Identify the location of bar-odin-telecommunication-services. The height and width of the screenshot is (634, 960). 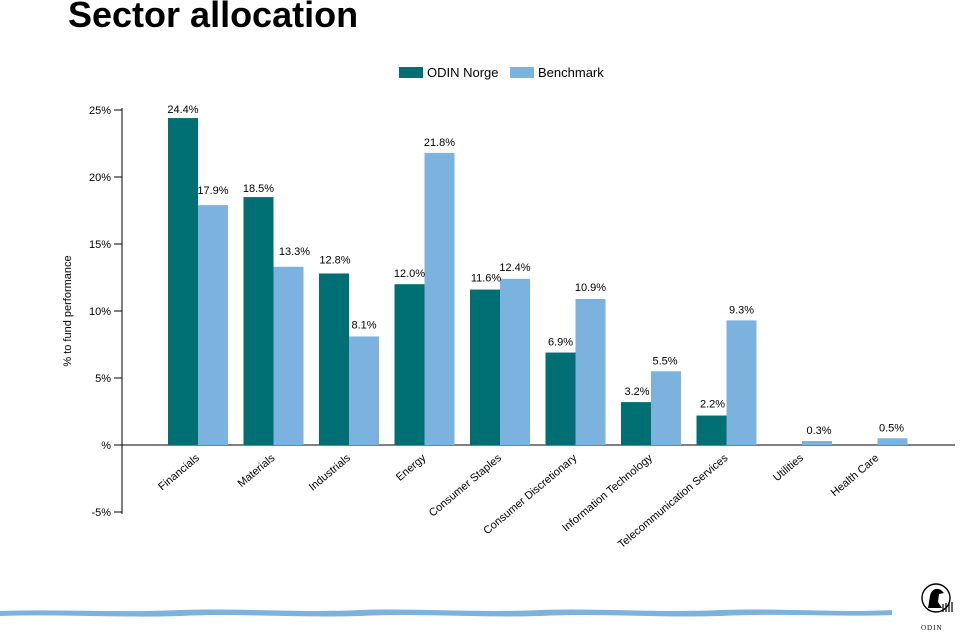
(711, 430).